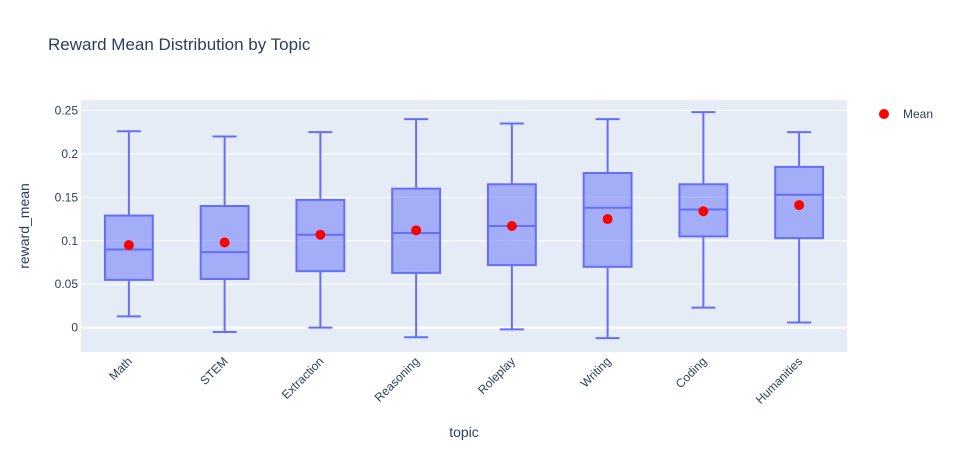 Image resolution: width=953 pixels, height=455 pixels. Describe the element at coordinates (67, 218) in the screenshot. I see `y-tick-labels: 0 0.05 0.1 0.15 0.2 0.25` at that location.